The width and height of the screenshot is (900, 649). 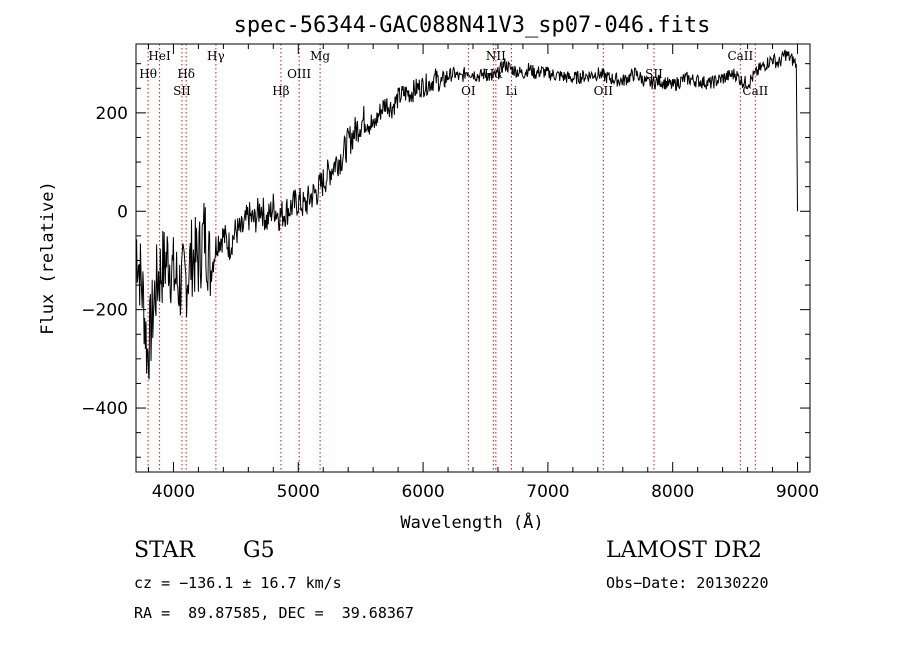 I want to click on sky-coordinates: RA = 89.87585, DEC = 39.68367, so click(x=274, y=613).